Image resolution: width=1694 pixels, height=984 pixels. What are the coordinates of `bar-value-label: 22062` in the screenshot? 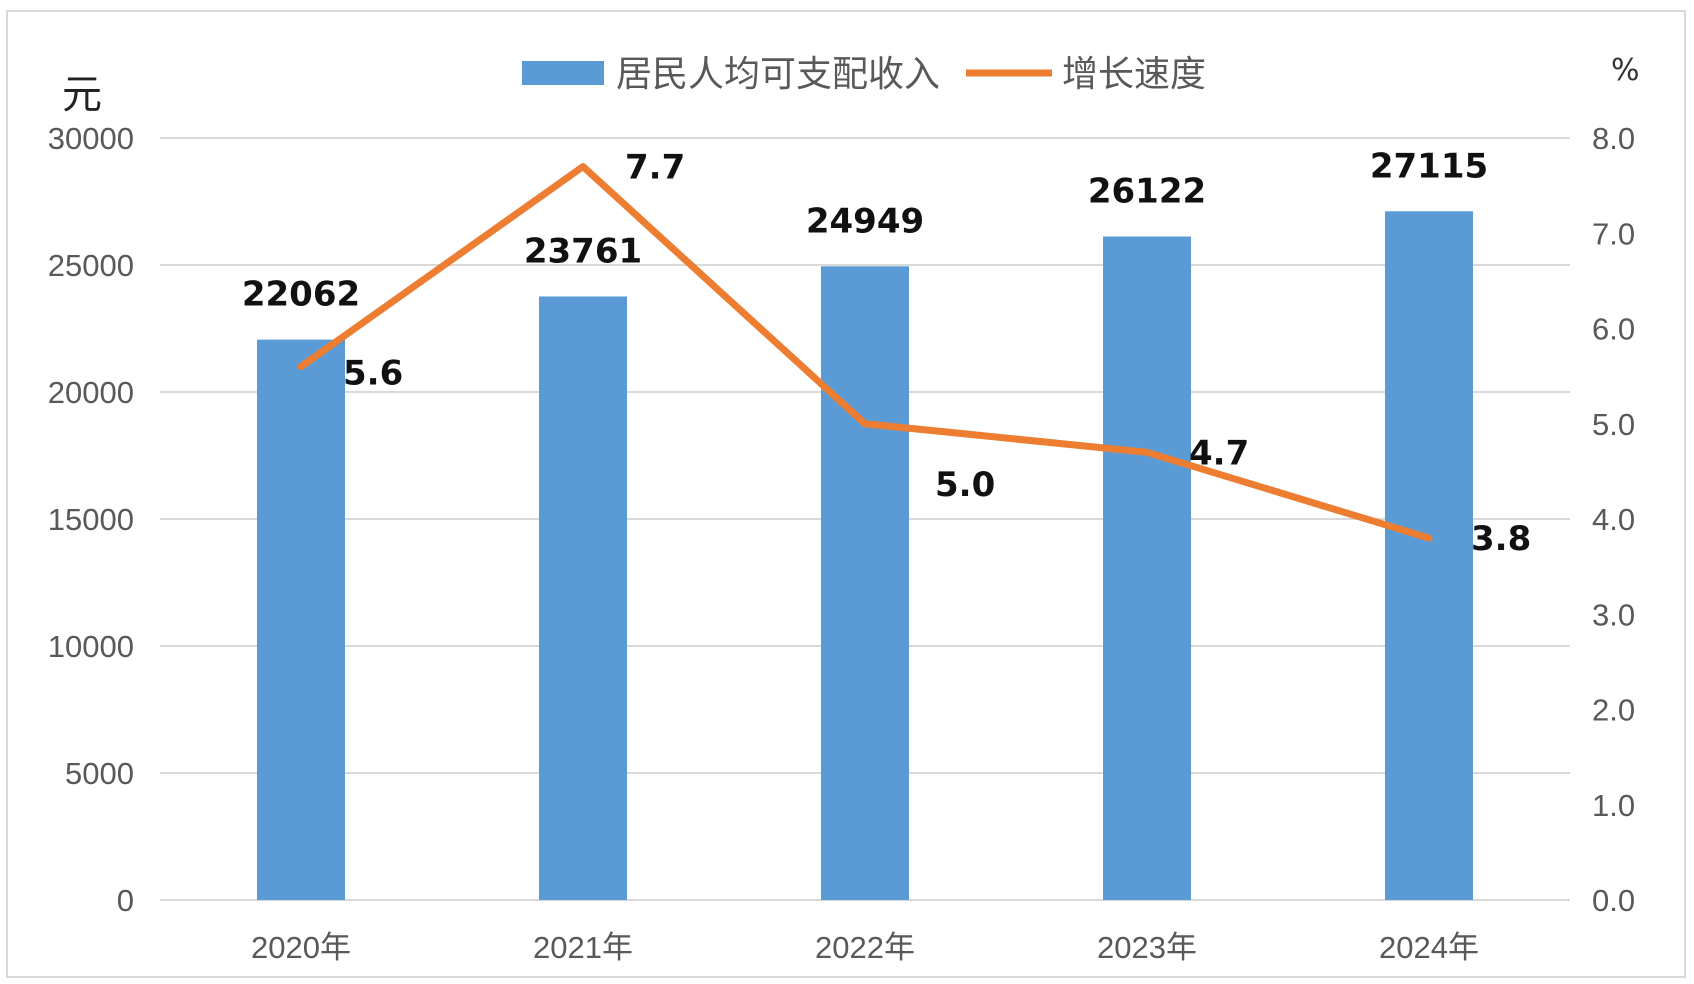 It's located at (301, 295).